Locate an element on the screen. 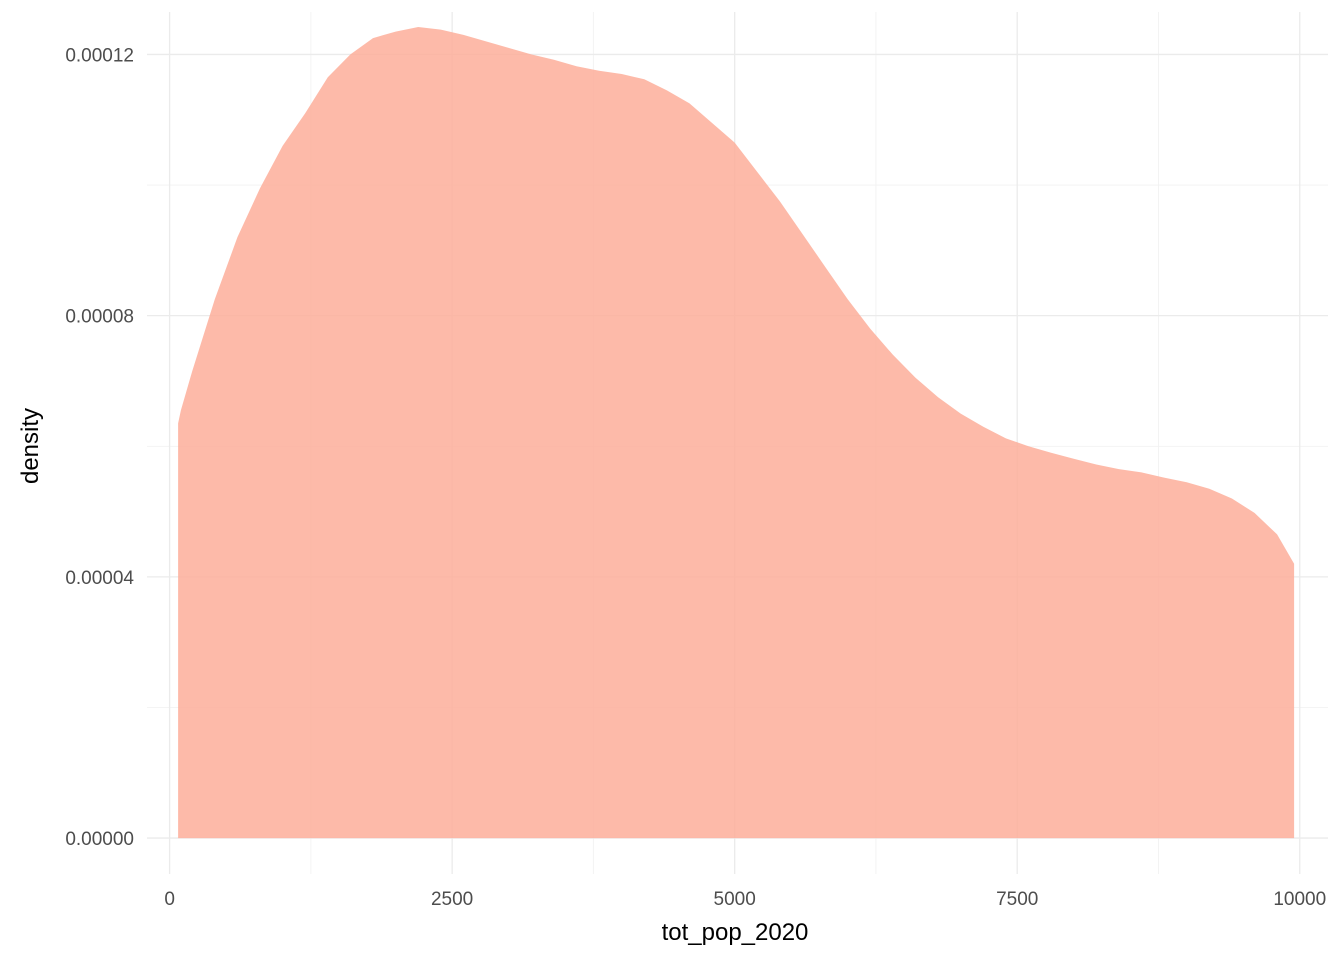 The height and width of the screenshot is (960, 1344). y-tick-label: 0.00004 is located at coordinates (99, 578).